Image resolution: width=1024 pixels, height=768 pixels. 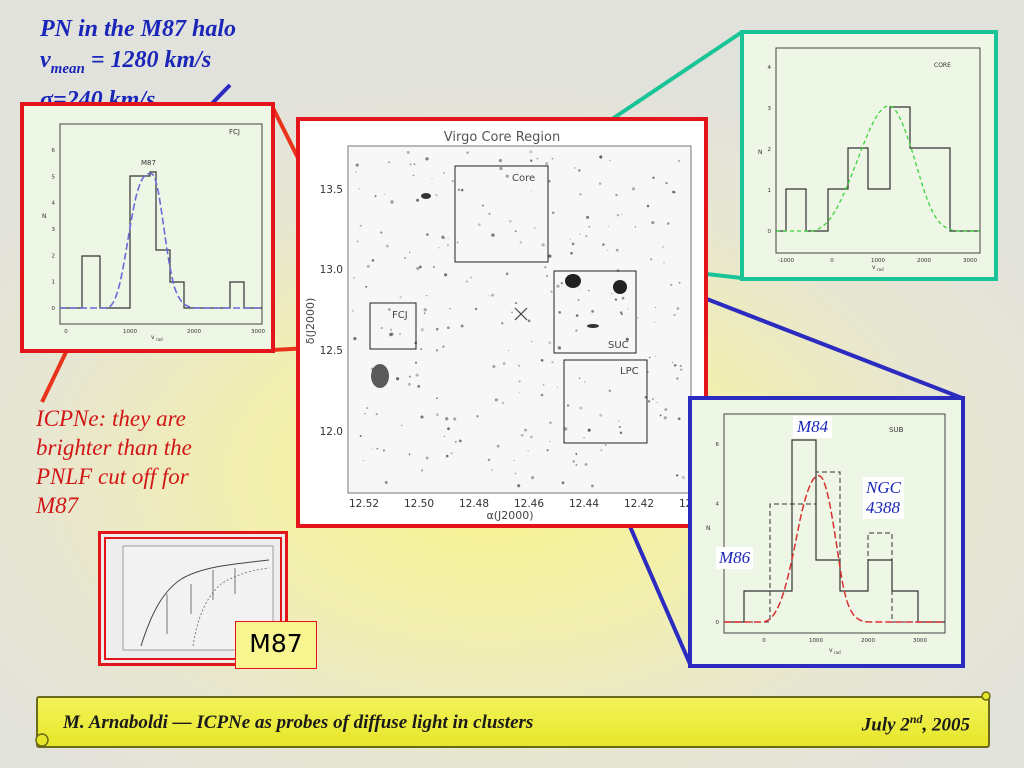 What do you see at coordinates (153, 337) in the screenshot?
I see `fcj-x-label: v` at bounding box center [153, 337].